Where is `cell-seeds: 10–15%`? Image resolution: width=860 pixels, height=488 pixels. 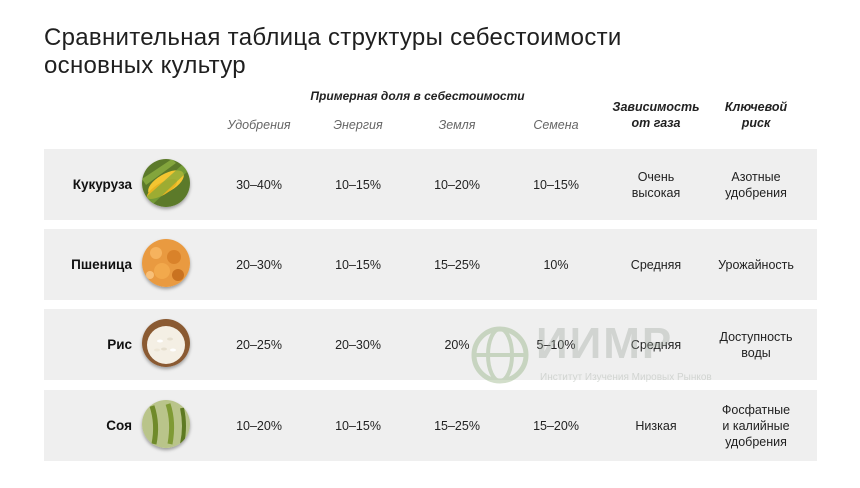
cell-seeds: 10–15% is located at coordinates (556, 184).